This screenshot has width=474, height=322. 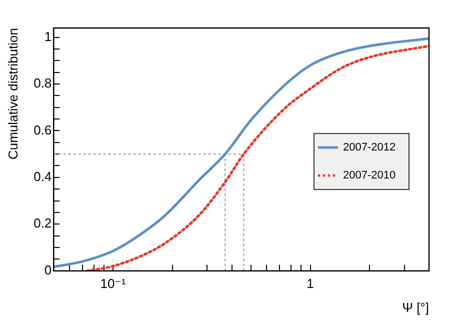 I want to click on legend-label: 2007-2010, so click(x=369, y=176).